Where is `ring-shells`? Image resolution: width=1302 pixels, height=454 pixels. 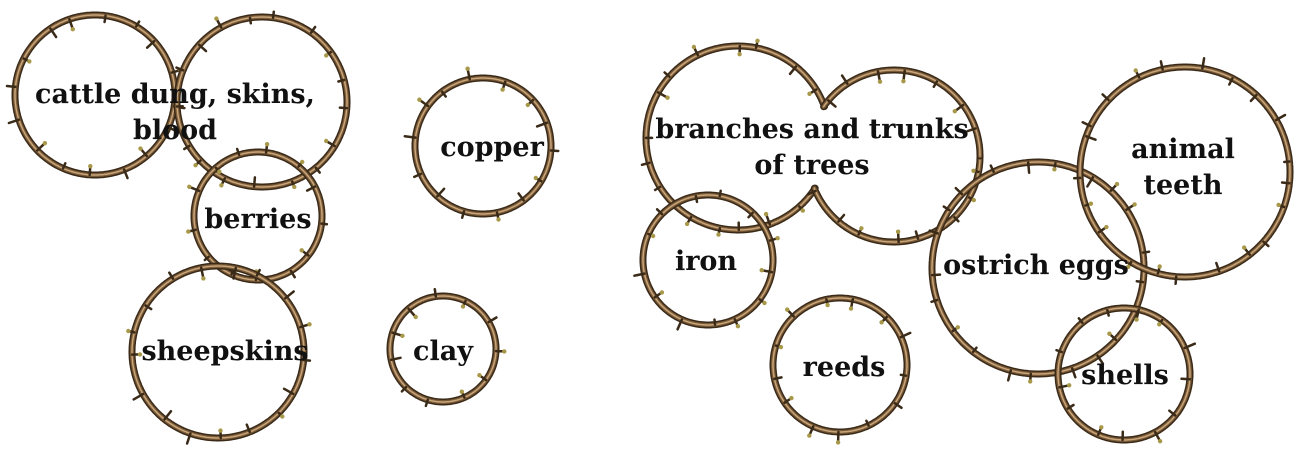 ring-shells is located at coordinates (1125, 374).